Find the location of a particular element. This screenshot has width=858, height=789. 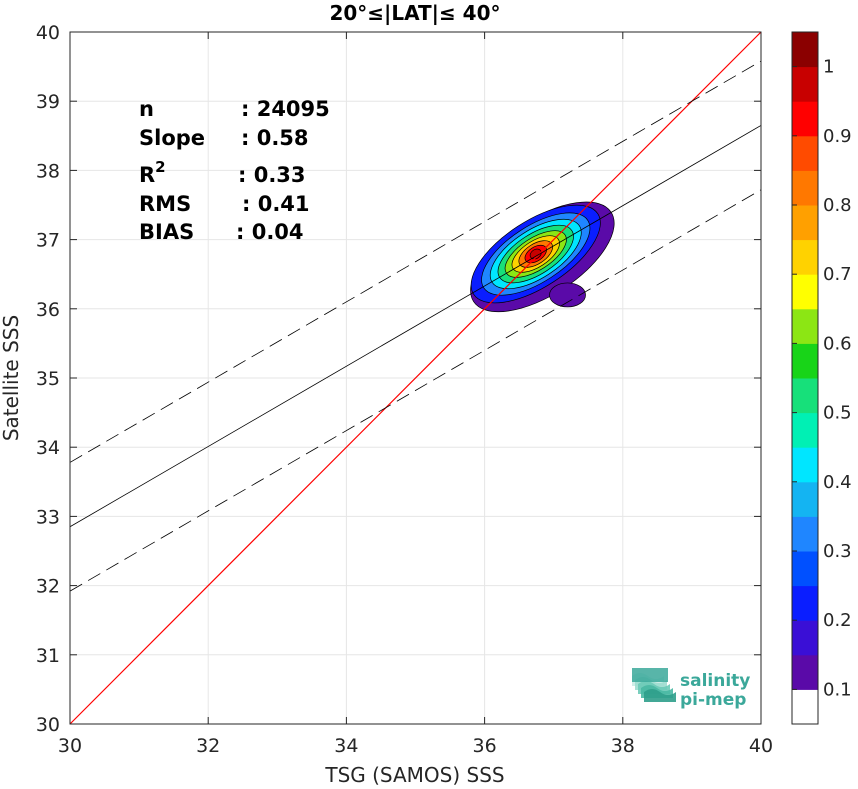

y-tick-label: 37 is located at coordinates (48, 241).